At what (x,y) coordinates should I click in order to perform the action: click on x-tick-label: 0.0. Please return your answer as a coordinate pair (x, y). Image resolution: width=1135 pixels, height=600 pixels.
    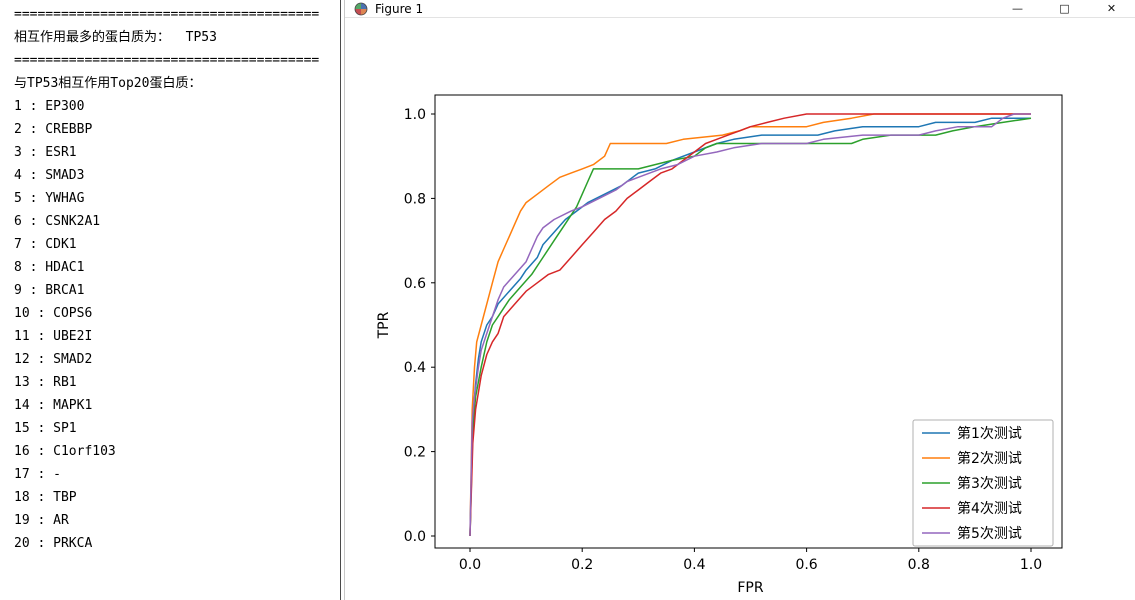
    Looking at the image, I should click on (470, 565).